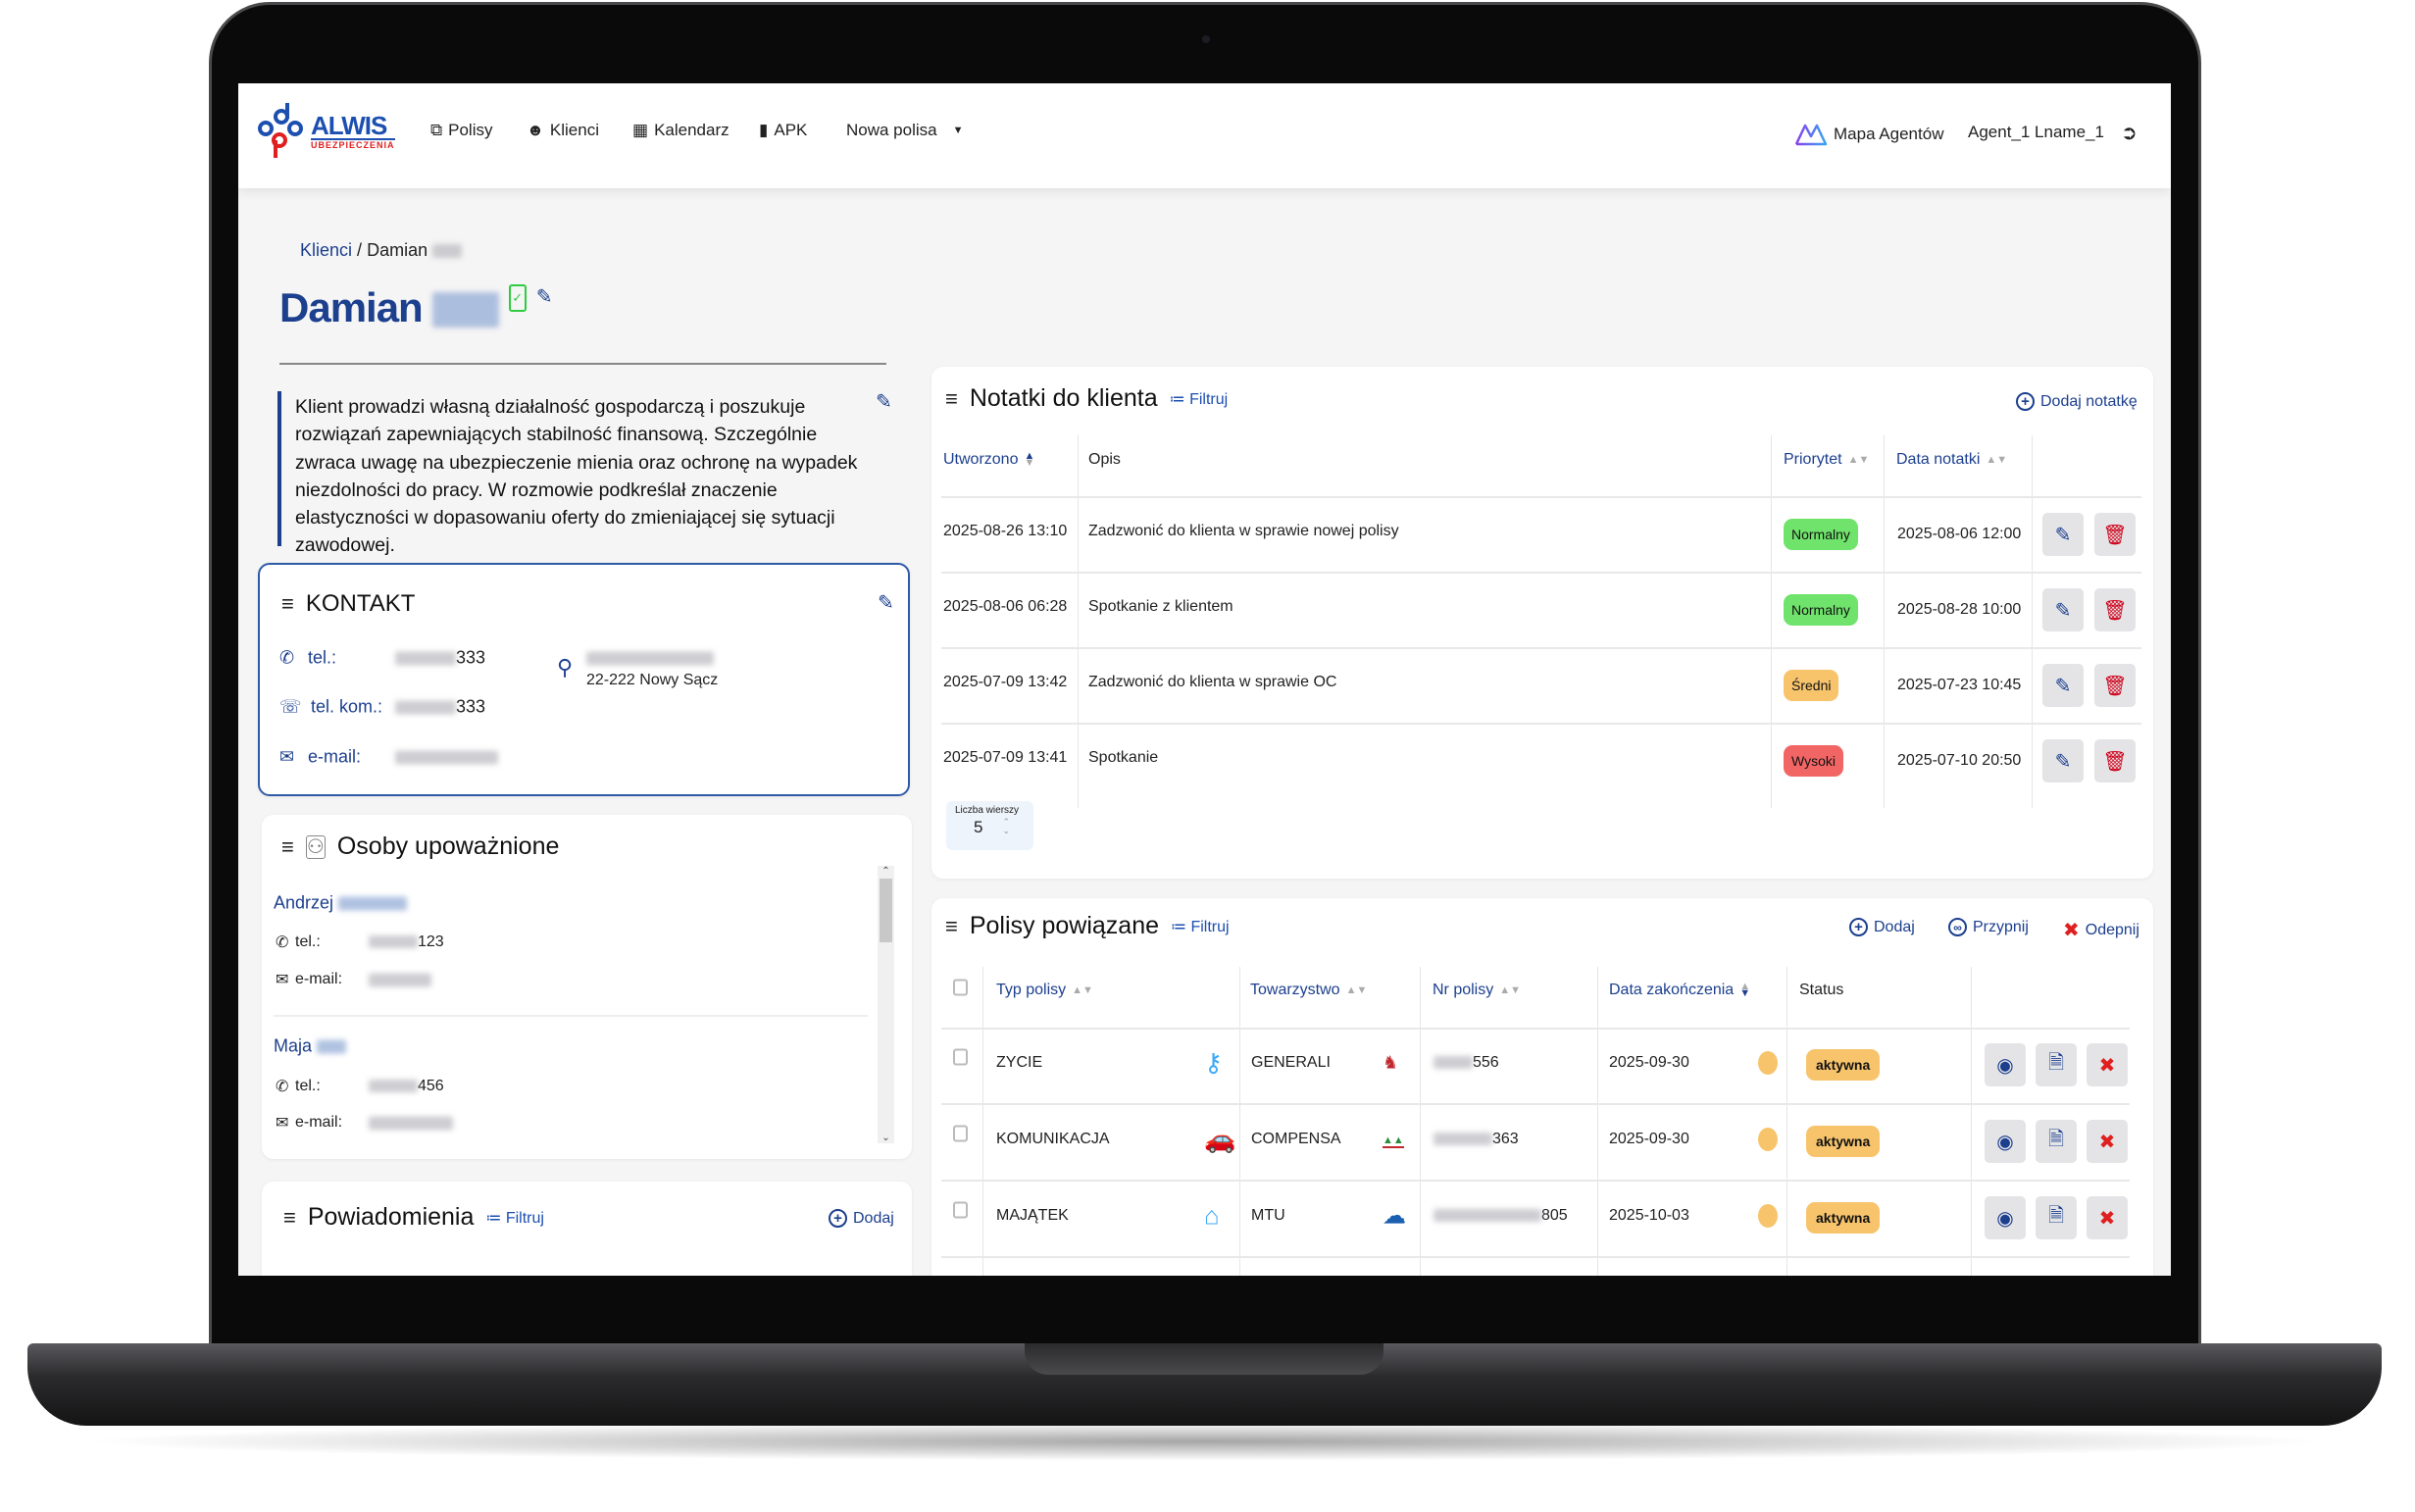  What do you see at coordinates (2129, 133) in the screenshot?
I see `logout-icon: ➲` at bounding box center [2129, 133].